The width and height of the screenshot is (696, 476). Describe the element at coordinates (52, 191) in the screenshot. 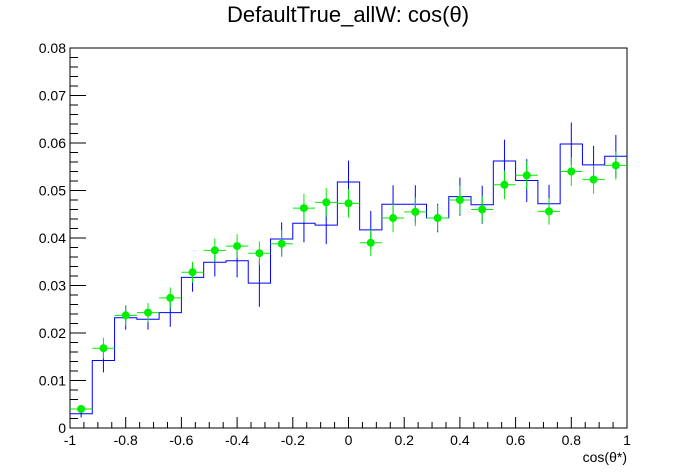

I see `y-tick-label: 0.05` at that location.